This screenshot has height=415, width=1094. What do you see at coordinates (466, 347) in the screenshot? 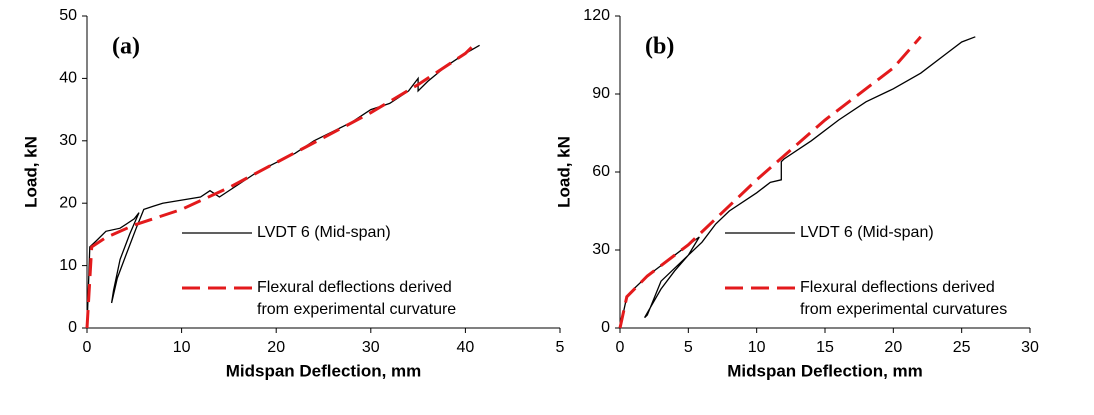
I see `x-tick-label: 40` at bounding box center [466, 347].